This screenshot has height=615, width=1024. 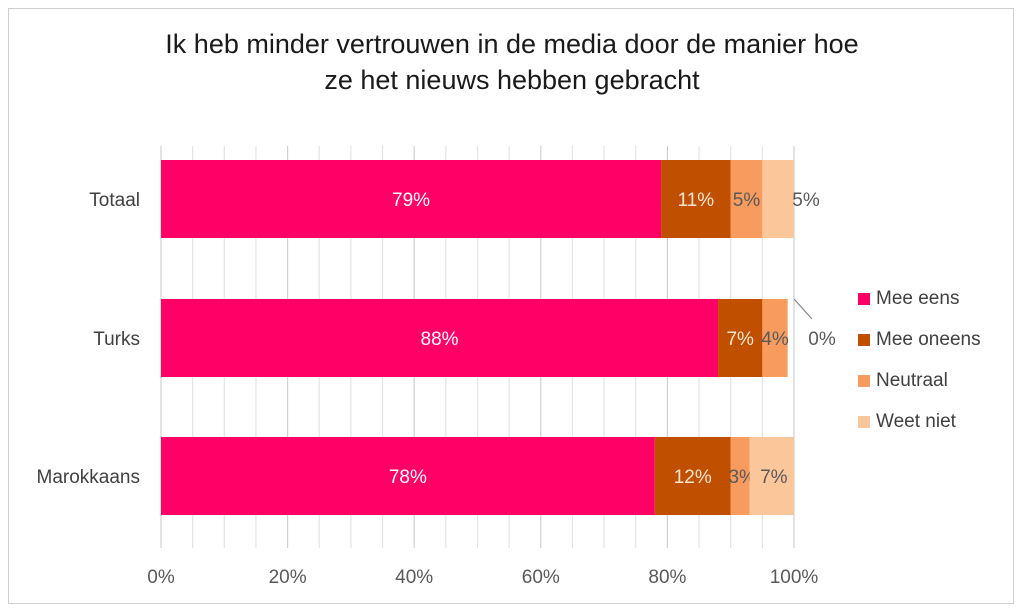 I want to click on legend: Mee eens Mee oneens Neutraal Weet niet, so click(x=919, y=360).